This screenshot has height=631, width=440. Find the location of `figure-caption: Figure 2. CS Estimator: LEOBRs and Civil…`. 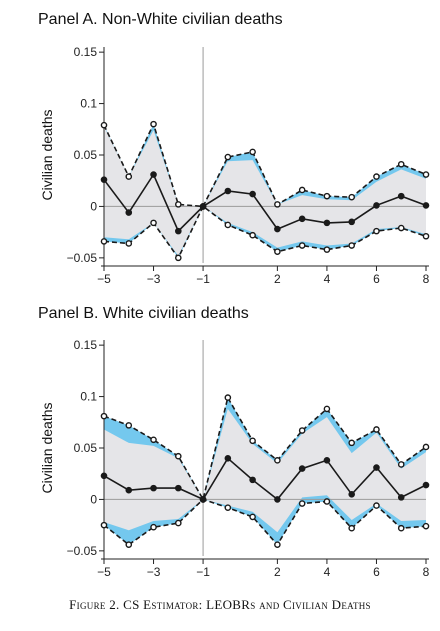

figure-caption: Figure 2. CS Estimator: LEOBRs and Civil… is located at coordinates (220, 604).